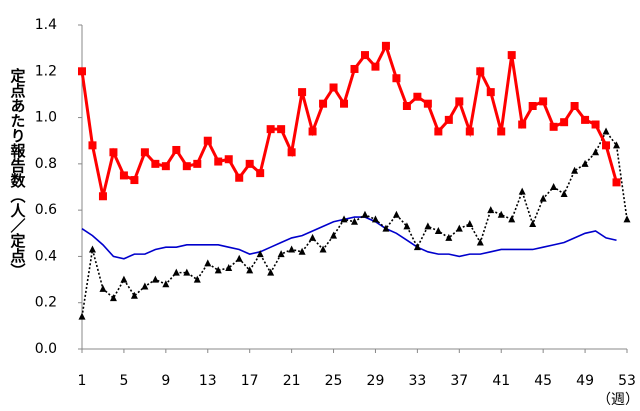  What do you see at coordinates (123, 381) in the screenshot?
I see `x-tick-label: 5` at bounding box center [123, 381].